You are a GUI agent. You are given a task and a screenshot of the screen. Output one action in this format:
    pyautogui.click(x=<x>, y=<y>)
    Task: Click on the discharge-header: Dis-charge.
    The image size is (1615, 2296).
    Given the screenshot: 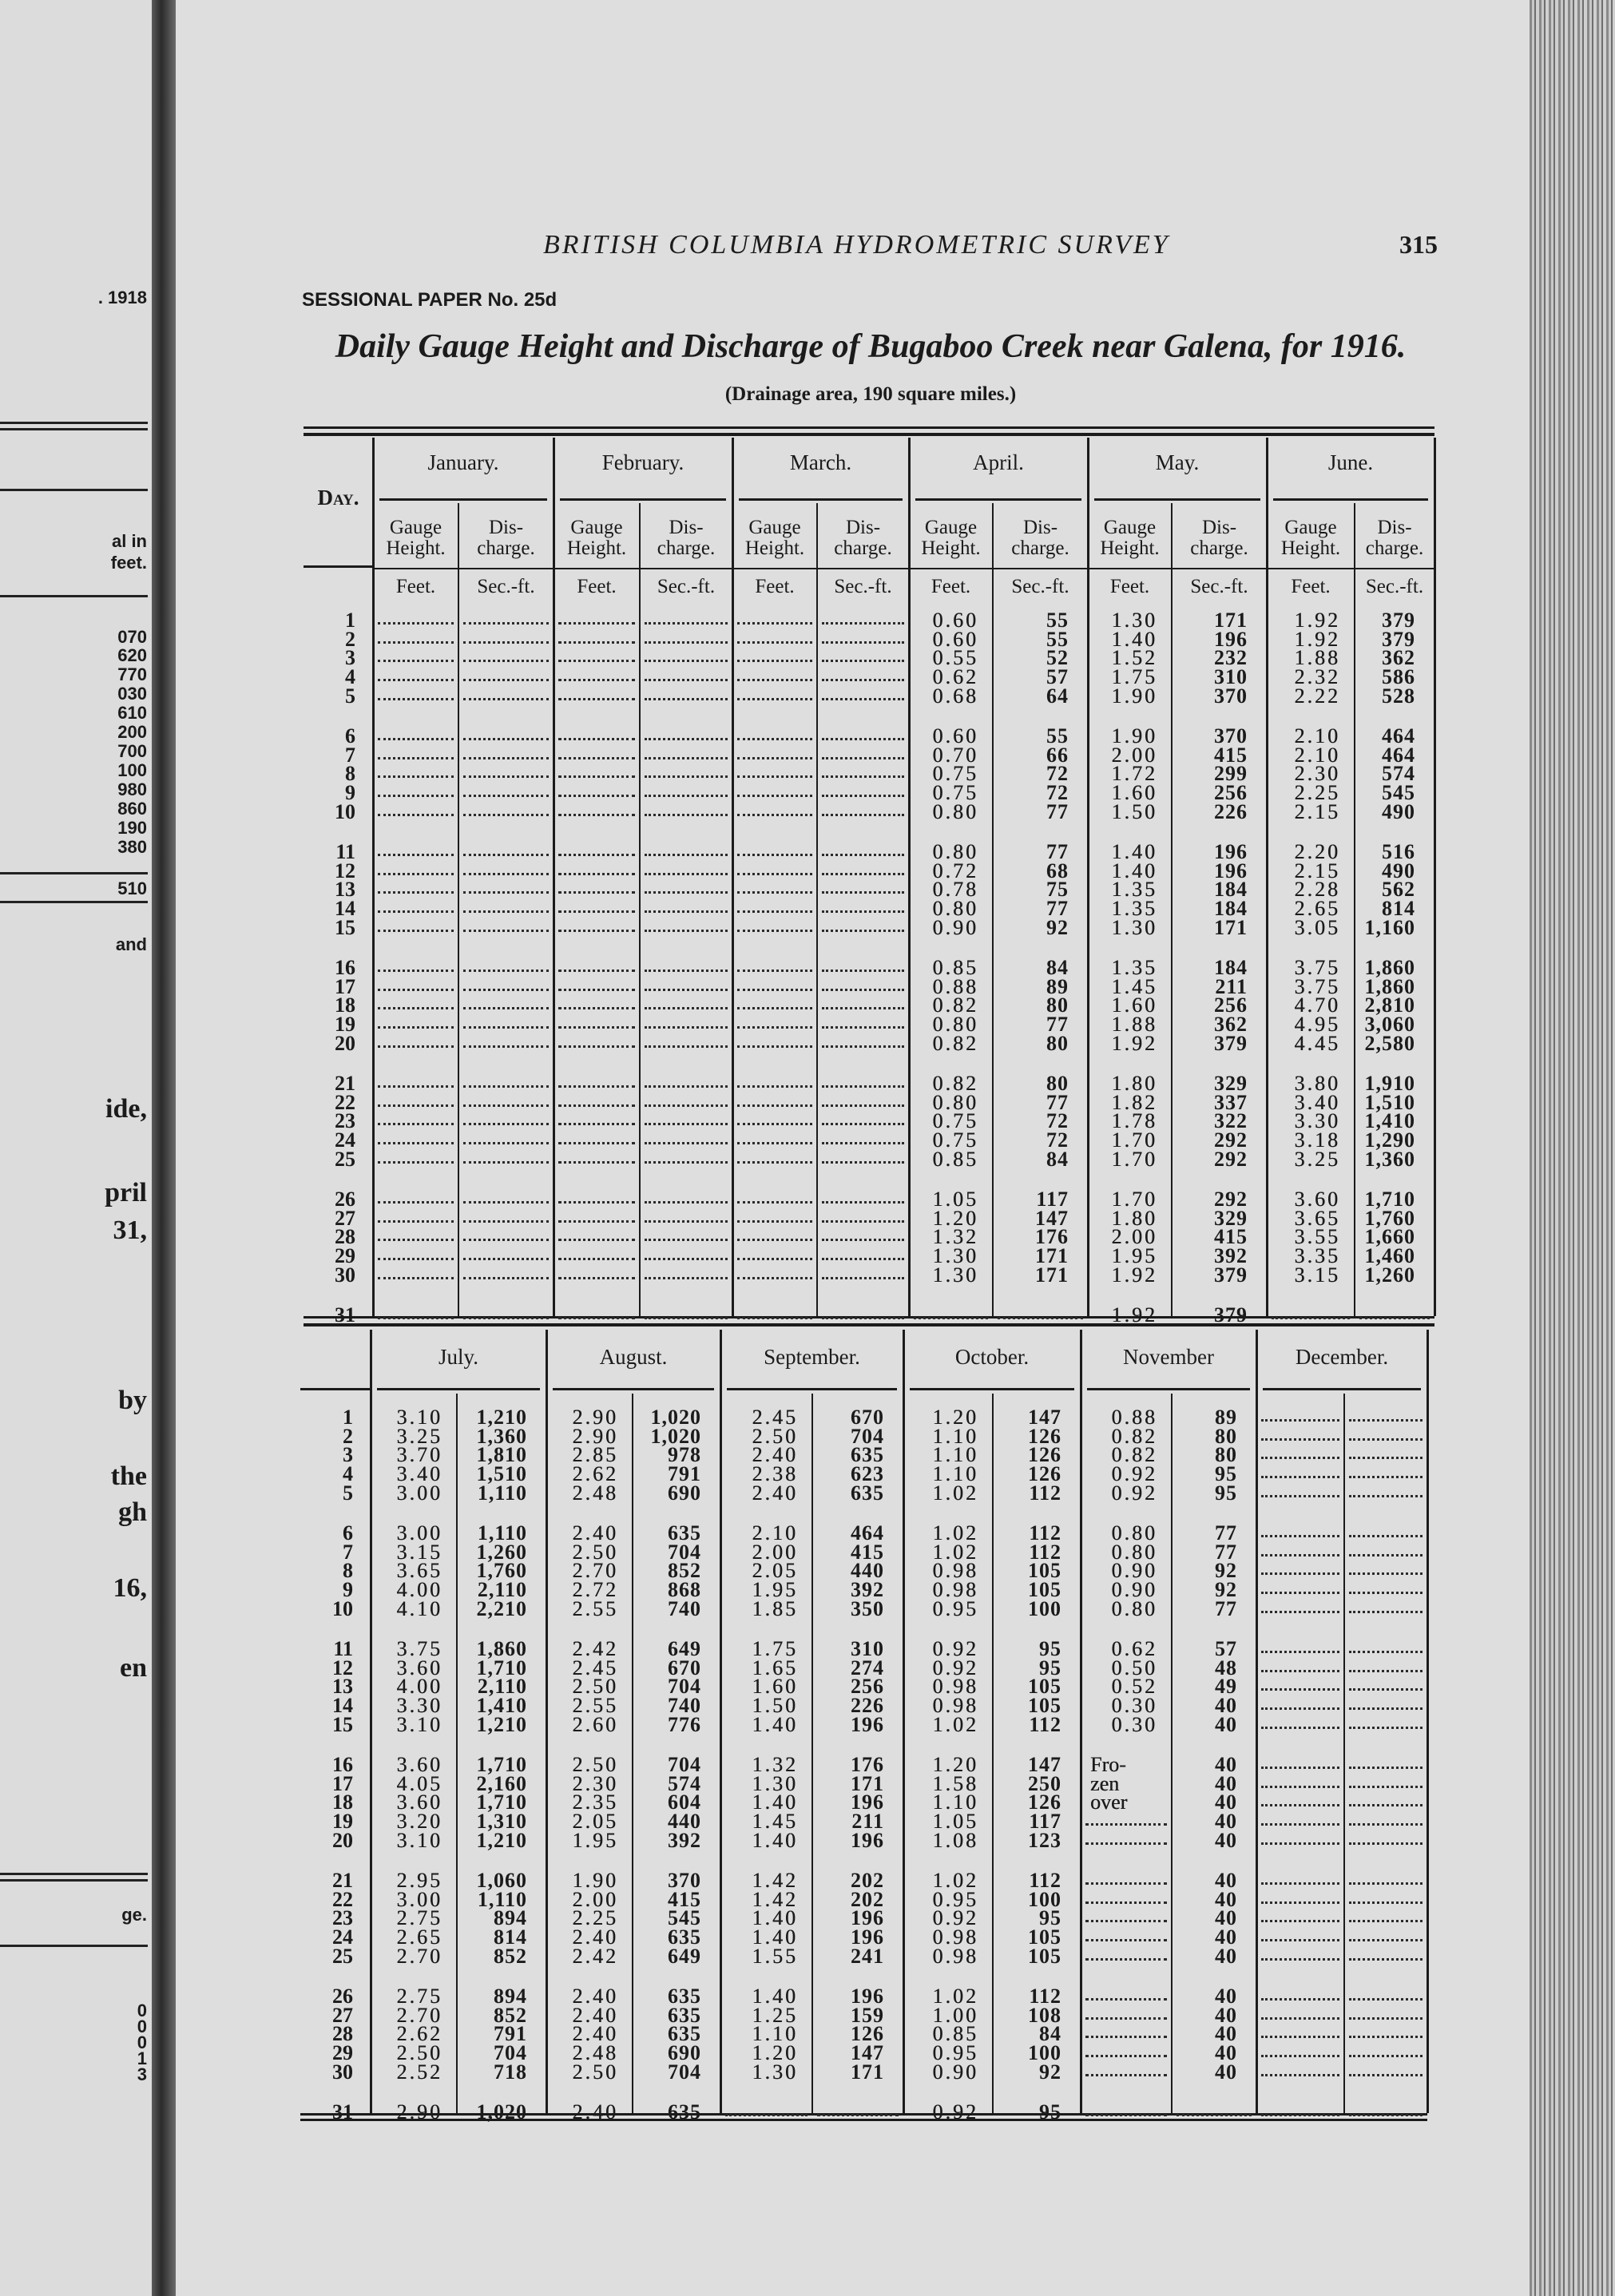 What is the action you would take?
    pyautogui.click(x=506, y=538)
    